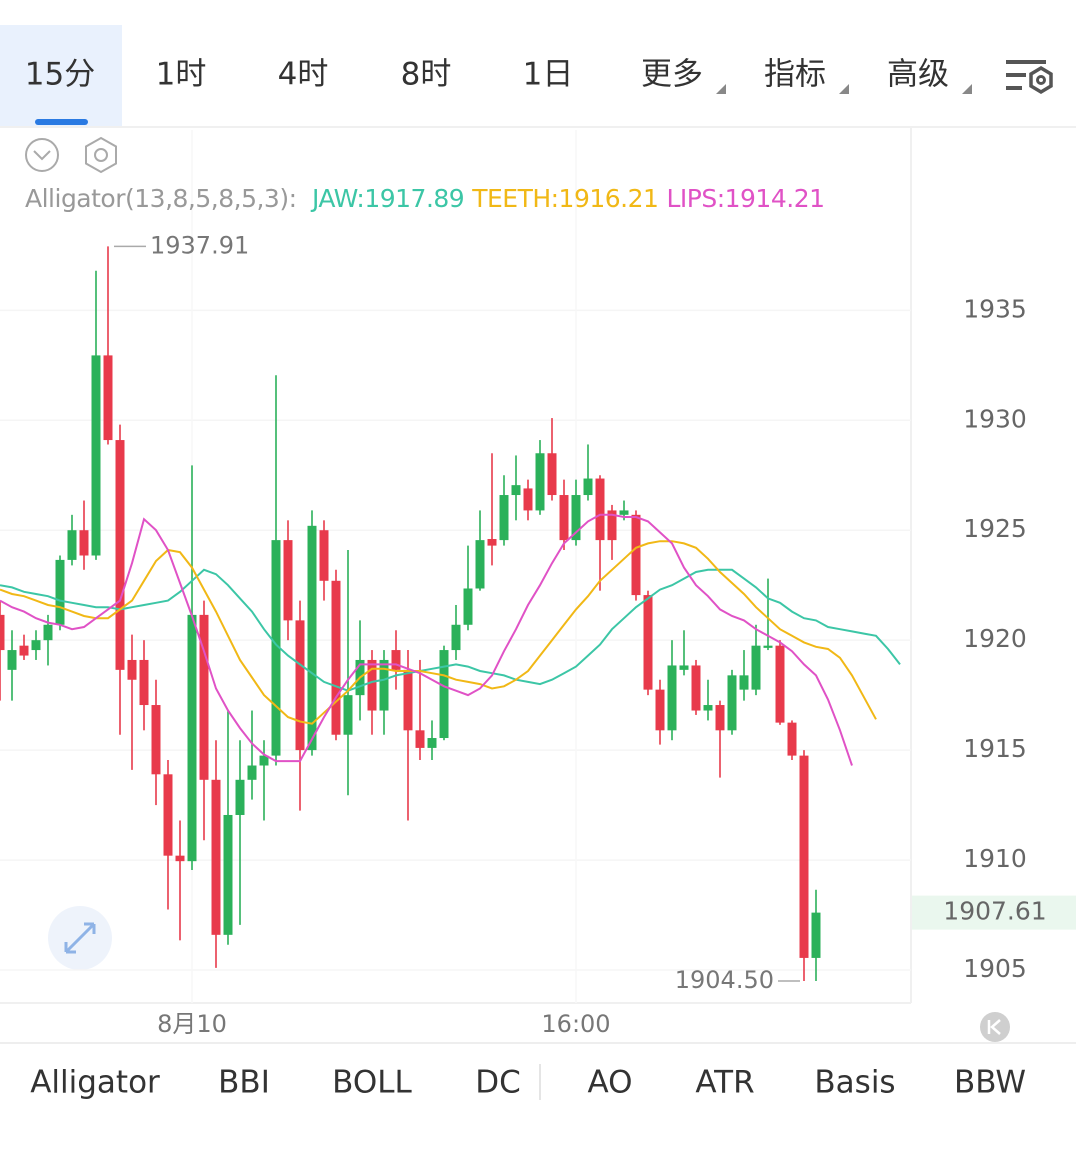  Describe the element at coordinates (795, 75) in the screenshot. I see `timeframe-tab: 指标` at that location.